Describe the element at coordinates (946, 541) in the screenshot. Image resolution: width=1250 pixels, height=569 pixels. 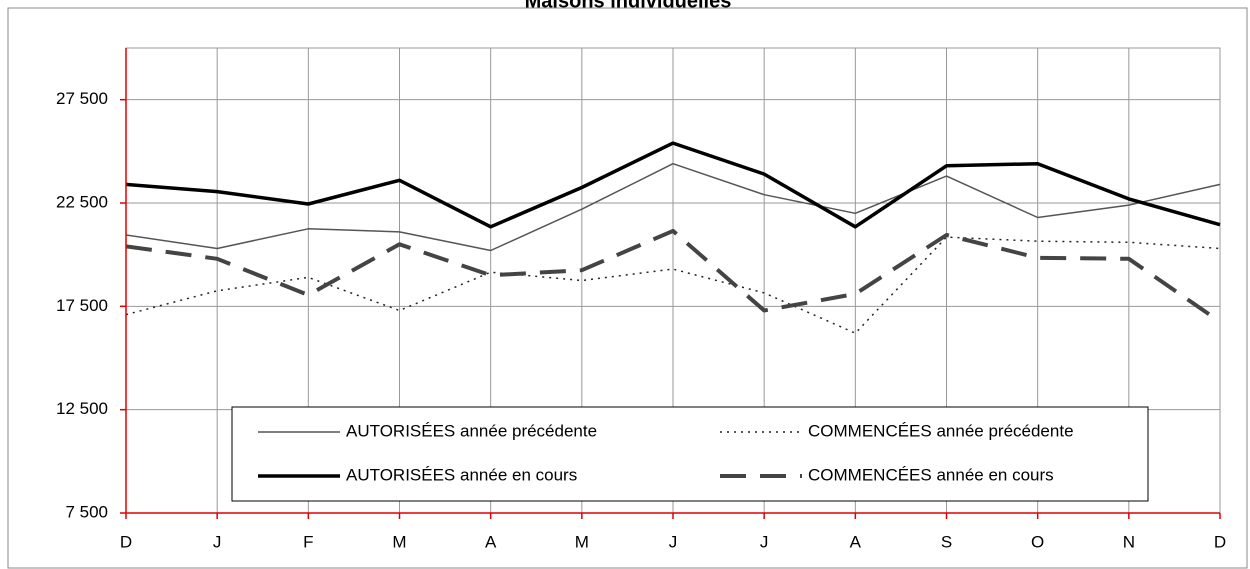
I see `x-tick-label: S` at that location.